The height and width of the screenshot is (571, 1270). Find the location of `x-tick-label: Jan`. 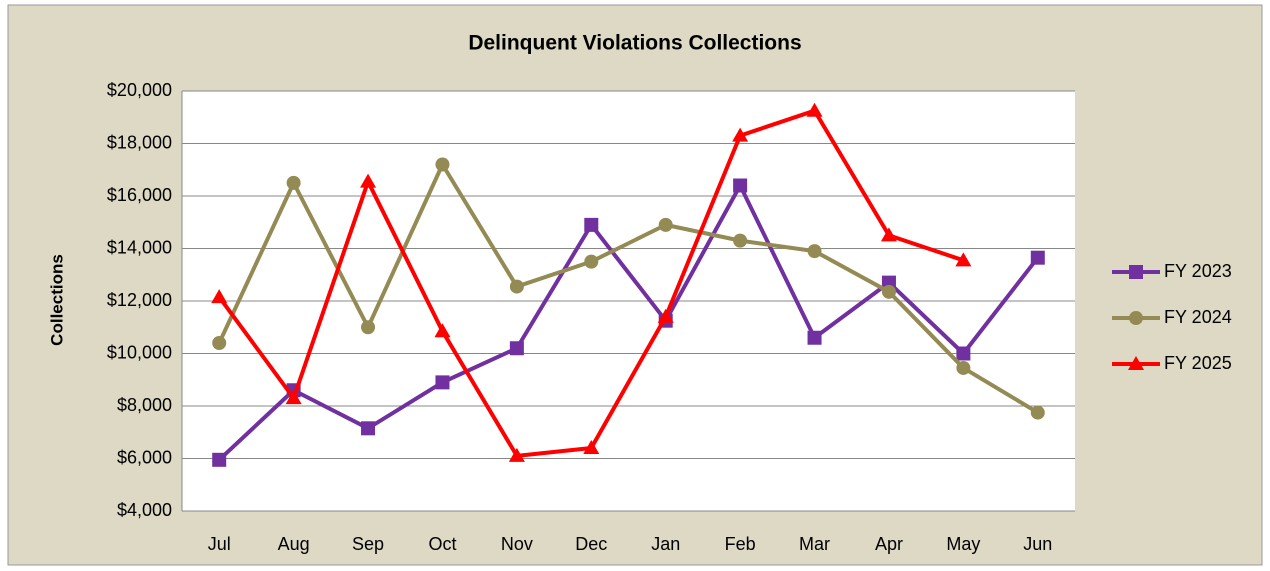

x-tick-label: Jan is located at coordinates (665, 544).